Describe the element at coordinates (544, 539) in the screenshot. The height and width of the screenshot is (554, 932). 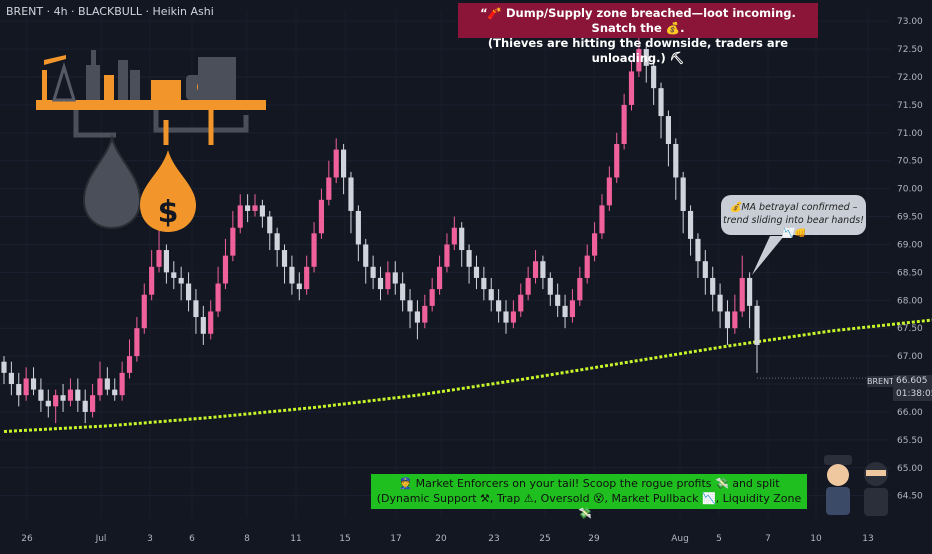
I see `x-tick-label: 25` at that location.